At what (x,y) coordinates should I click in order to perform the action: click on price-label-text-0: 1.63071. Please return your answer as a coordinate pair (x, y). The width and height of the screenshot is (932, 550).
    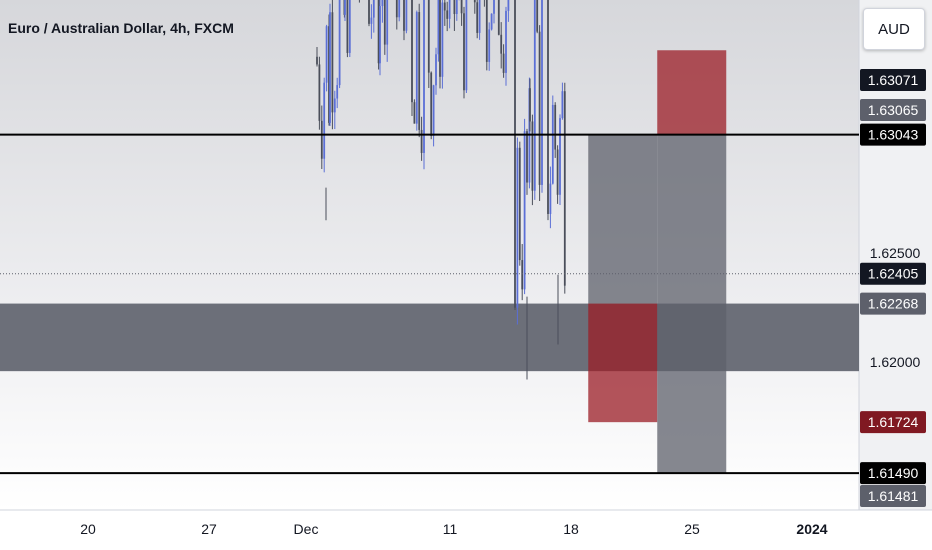
    Looking at the image, I should click on (893, 80).